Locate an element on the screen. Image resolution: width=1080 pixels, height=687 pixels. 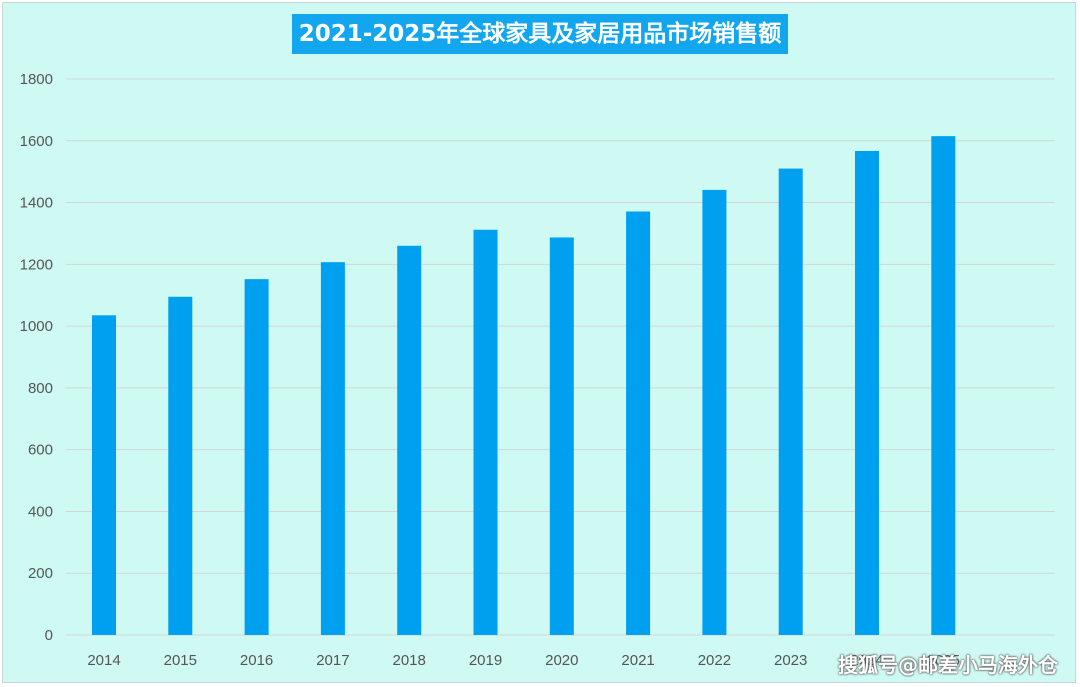
y-tick-label: 400 is located at coordinates (40, 511).